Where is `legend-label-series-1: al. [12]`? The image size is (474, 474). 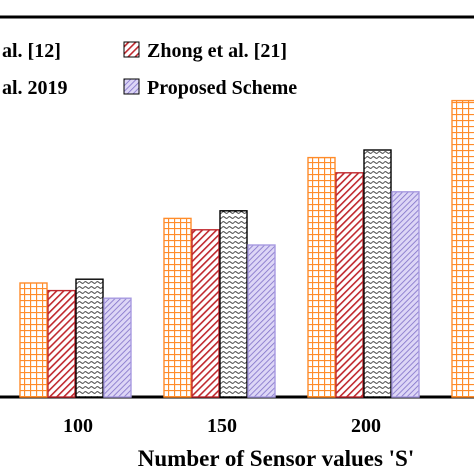 legend-label-series-1: al. [12] is located at coordinates (31, 51).